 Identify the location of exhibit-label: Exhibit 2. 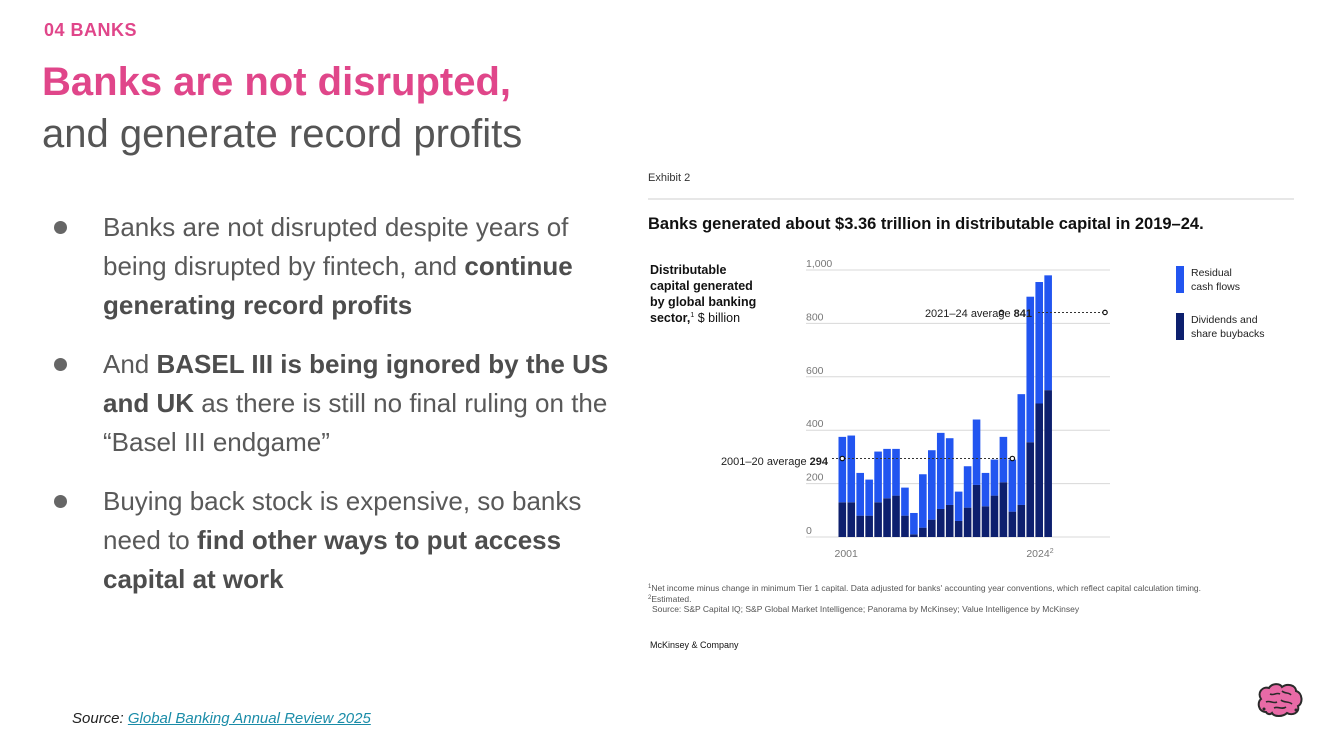
(669, 178).